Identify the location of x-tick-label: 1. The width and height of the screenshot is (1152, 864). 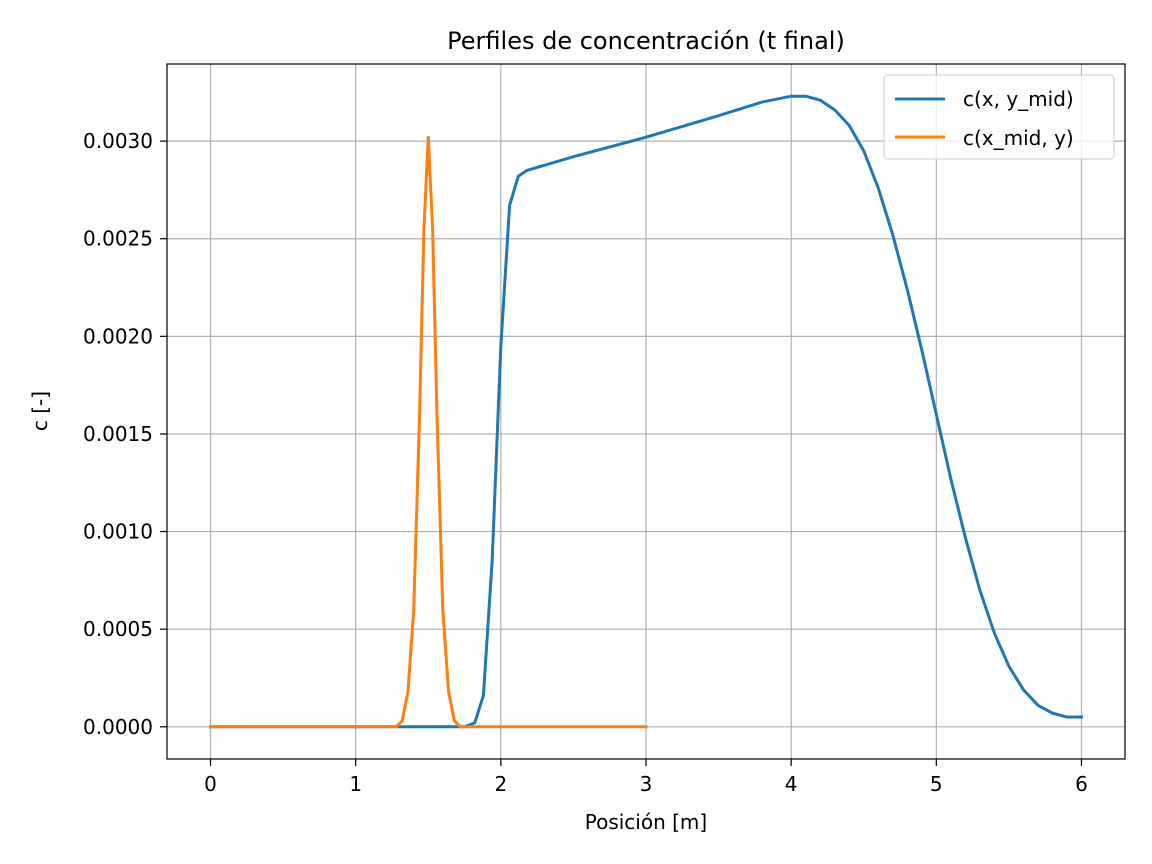
(355, 784).